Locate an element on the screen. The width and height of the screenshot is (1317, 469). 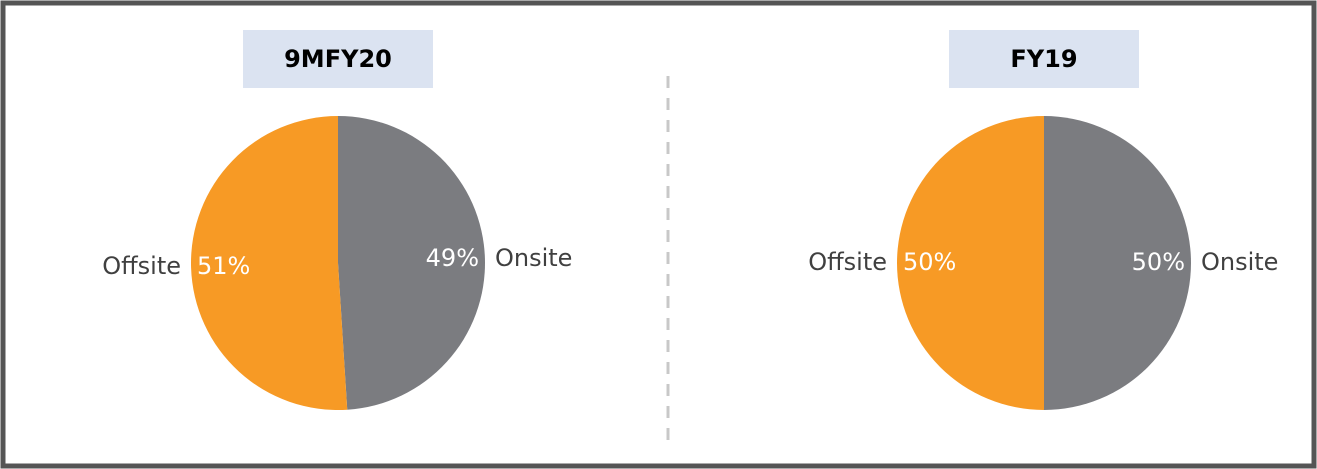
value-label: 49% is located at coordinates (452, 258).